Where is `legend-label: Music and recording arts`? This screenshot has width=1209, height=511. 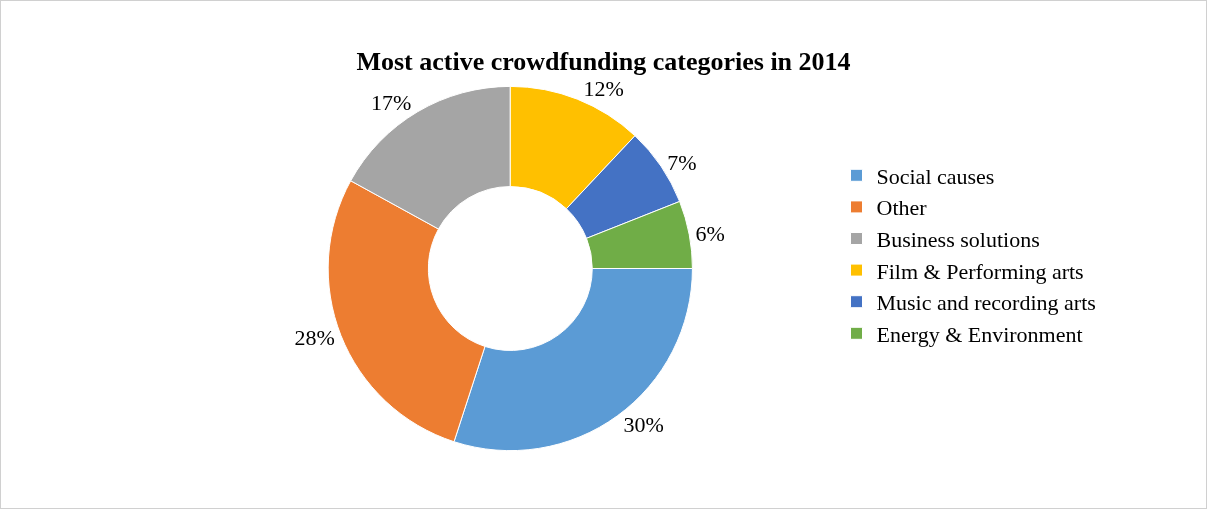 legend-label: Music and recording arts is located at coordinates (986, 303).